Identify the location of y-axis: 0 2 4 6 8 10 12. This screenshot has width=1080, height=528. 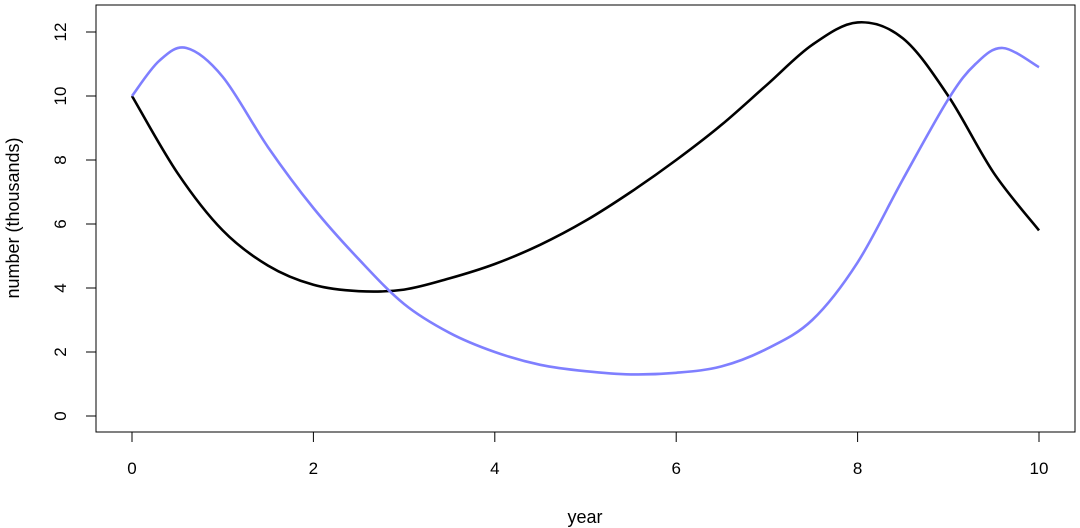
(74, 222).